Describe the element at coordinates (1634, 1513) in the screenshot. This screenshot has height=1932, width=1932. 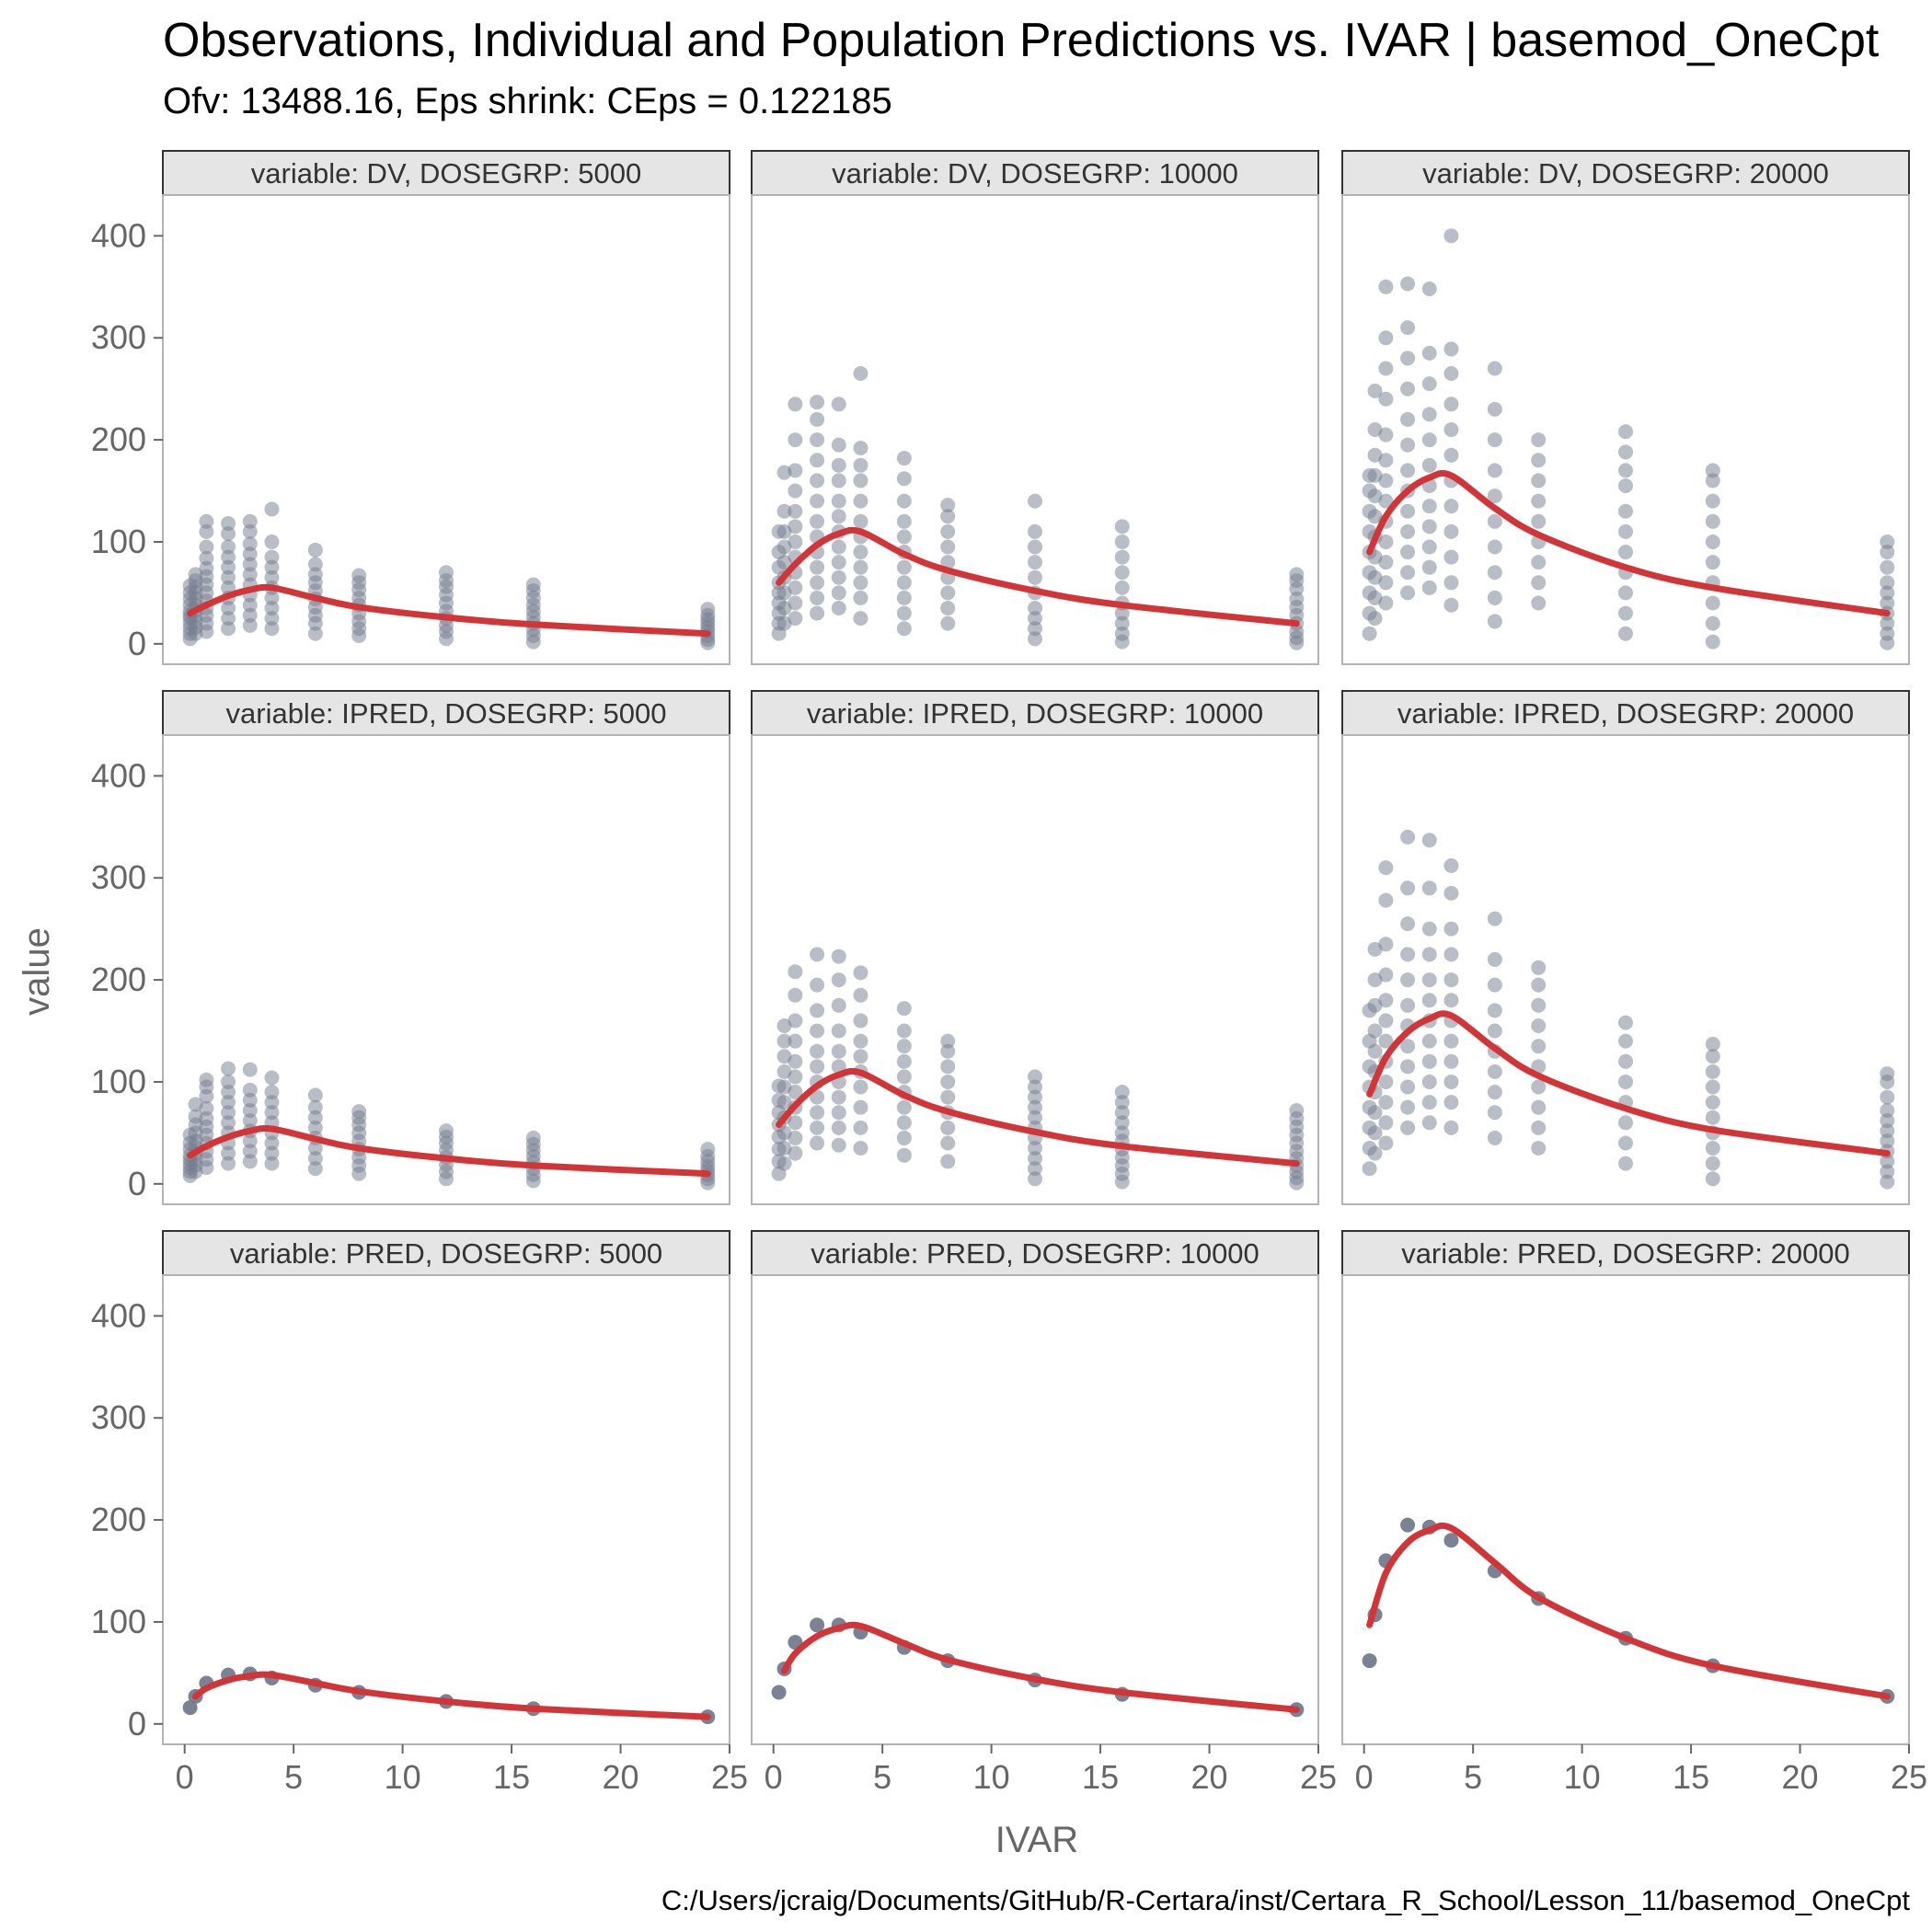
I see `facet-panel: variable: PRED, DOSEGRP: 20000 0 5 10 15 20 25` at that location.